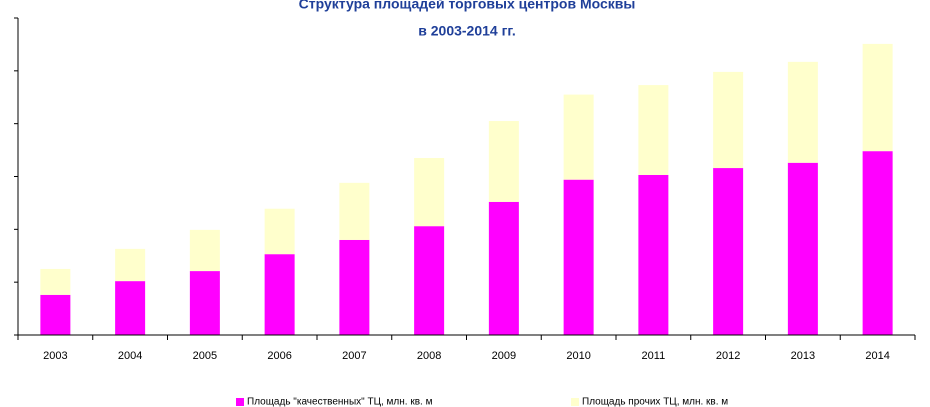 This screenshot has width=930, height=407. Describe the element at coordinates (340, 402) in the screenshot. I see `legend-label: Площадь "качественных" ТЦ, млн. кв. м` at that location.